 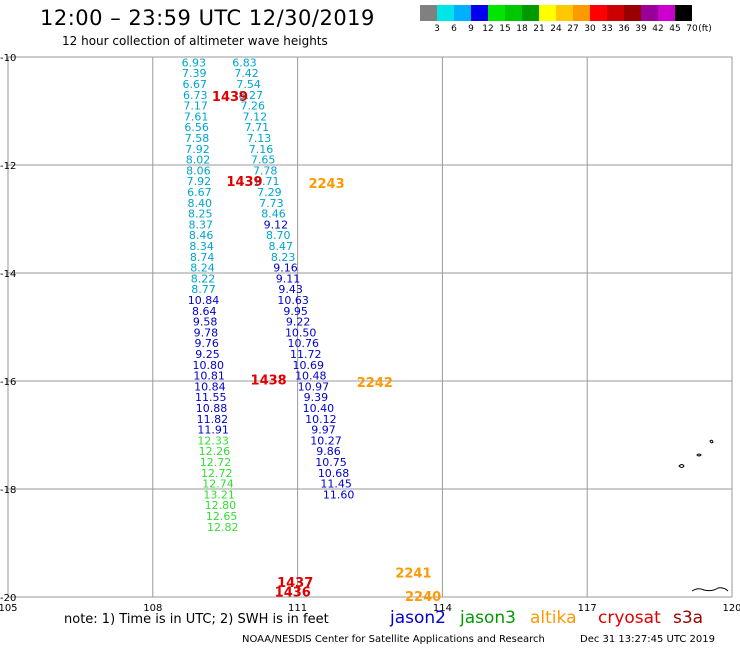 What do you see at coordinates (8, 274) in the screenshot?
I see `lat-tick-label: -14` at bounding box center [8, 274].